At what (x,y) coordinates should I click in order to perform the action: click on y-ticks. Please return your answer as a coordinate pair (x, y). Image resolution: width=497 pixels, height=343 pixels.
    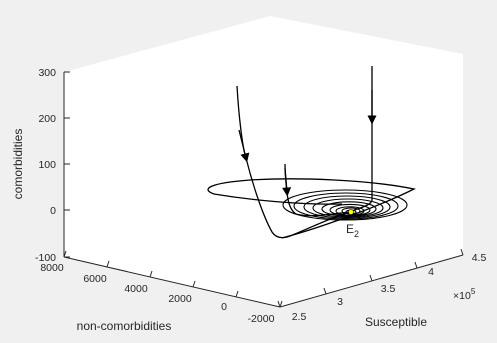
    Looking at the image, I should click on (173, 279).